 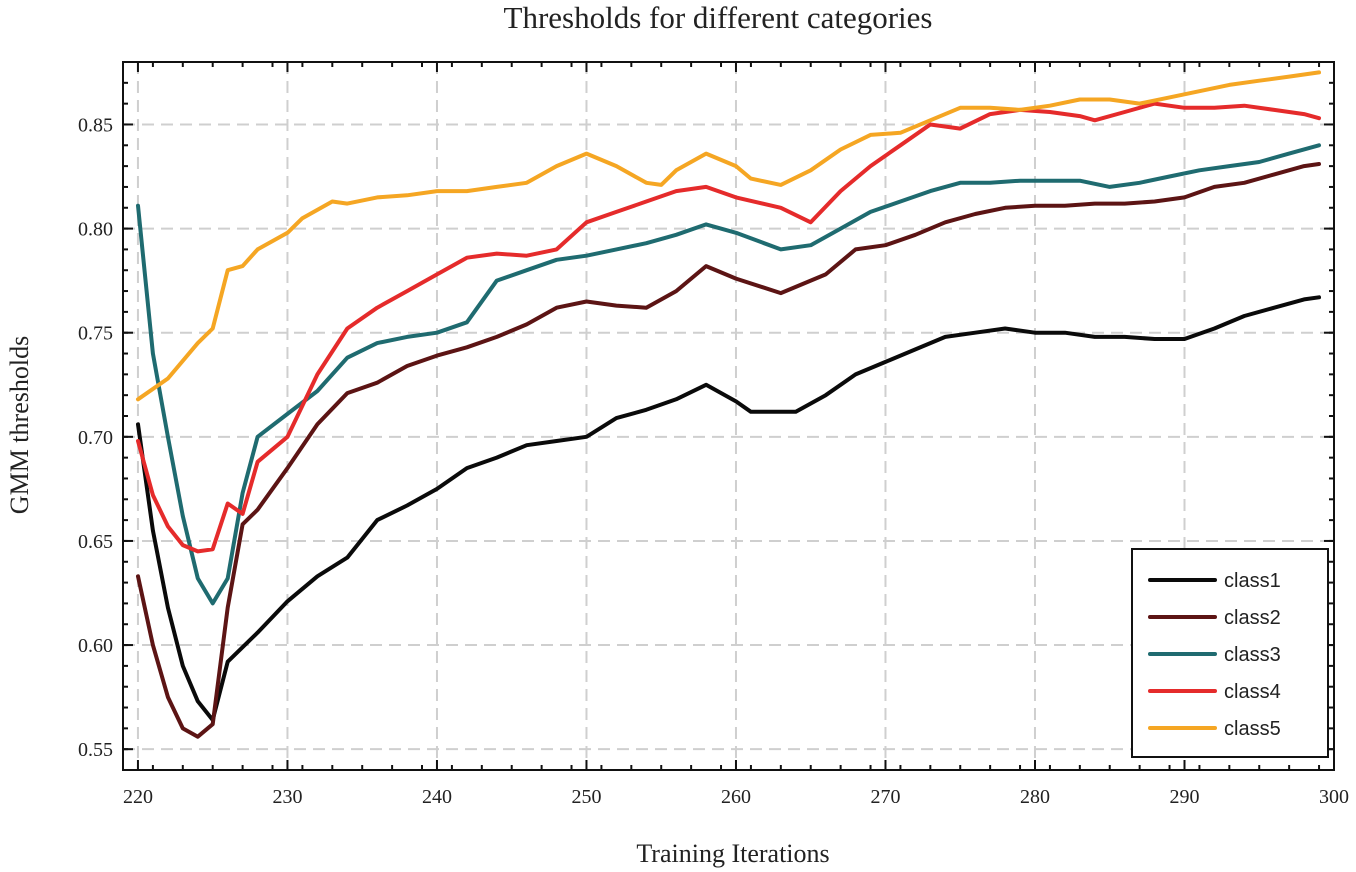 I want to click on y-axis-label: GMM thresholds, so click(x=19, y=425).